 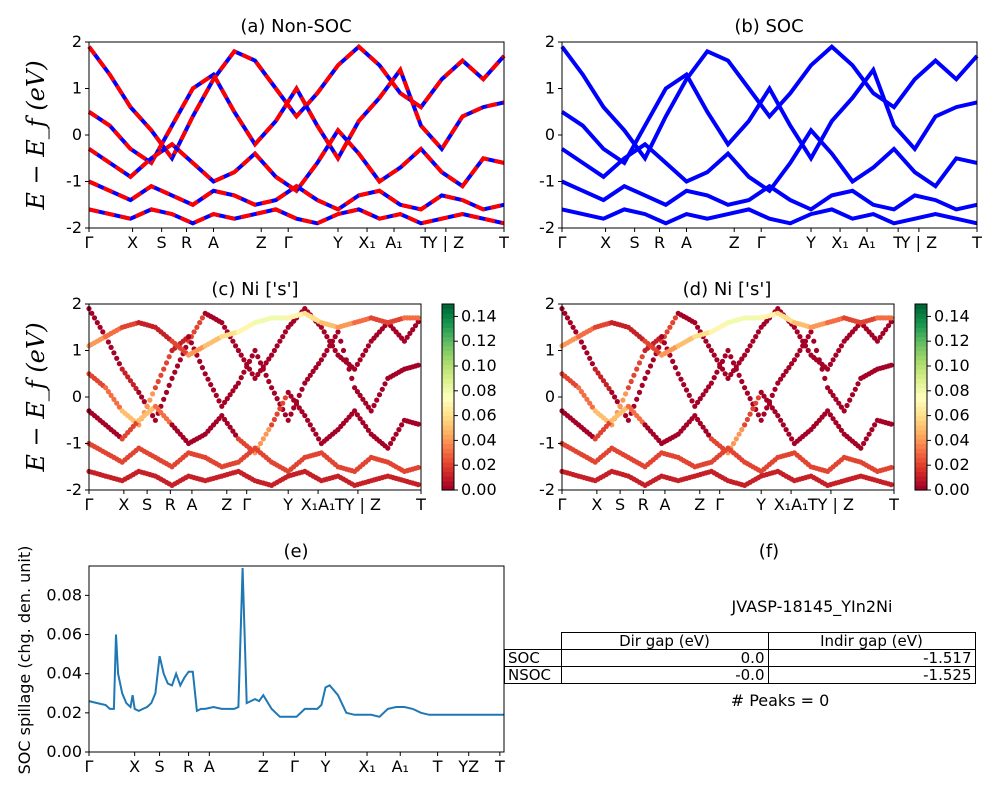 I want to click on colorbar-frame, so click(x=448, y=397).